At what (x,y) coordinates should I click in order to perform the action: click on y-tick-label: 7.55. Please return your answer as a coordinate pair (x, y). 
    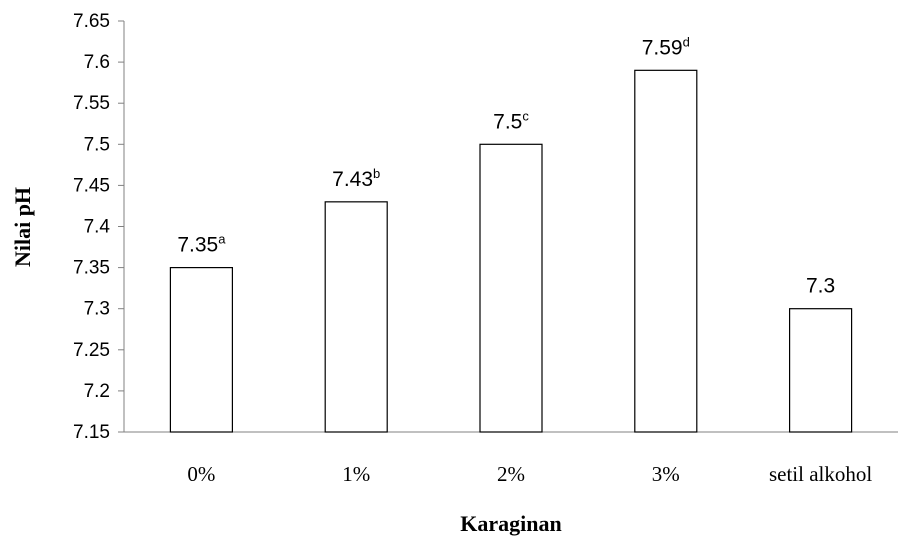
    Looking at the image, I should click on (91, 103).